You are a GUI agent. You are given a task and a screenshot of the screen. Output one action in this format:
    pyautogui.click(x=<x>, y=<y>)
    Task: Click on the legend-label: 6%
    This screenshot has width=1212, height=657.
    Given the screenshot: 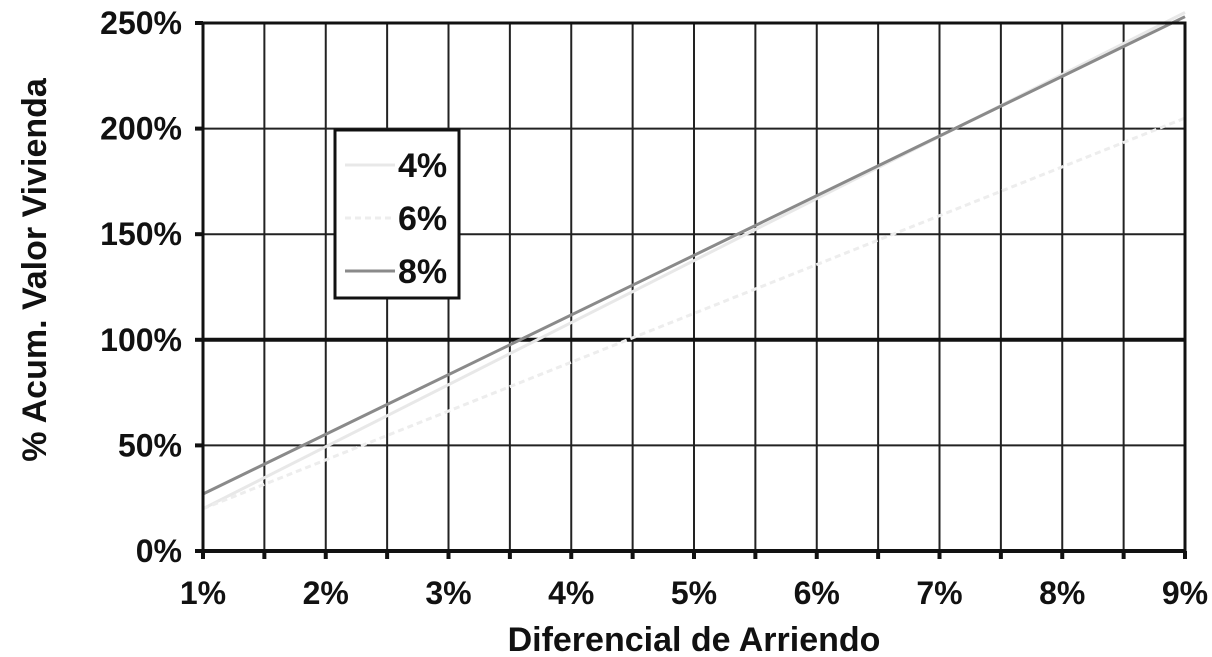 What is the action you would take?
    pyautogui.click(x=422, y=219)
    